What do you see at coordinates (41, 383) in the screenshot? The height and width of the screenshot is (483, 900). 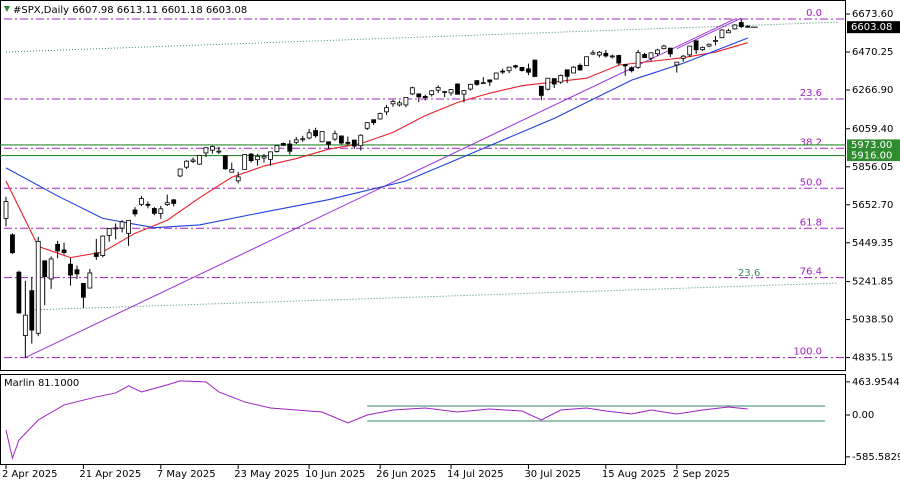 I see `osc-title: Marlin 81.1000` at bounding box center [41, 383].